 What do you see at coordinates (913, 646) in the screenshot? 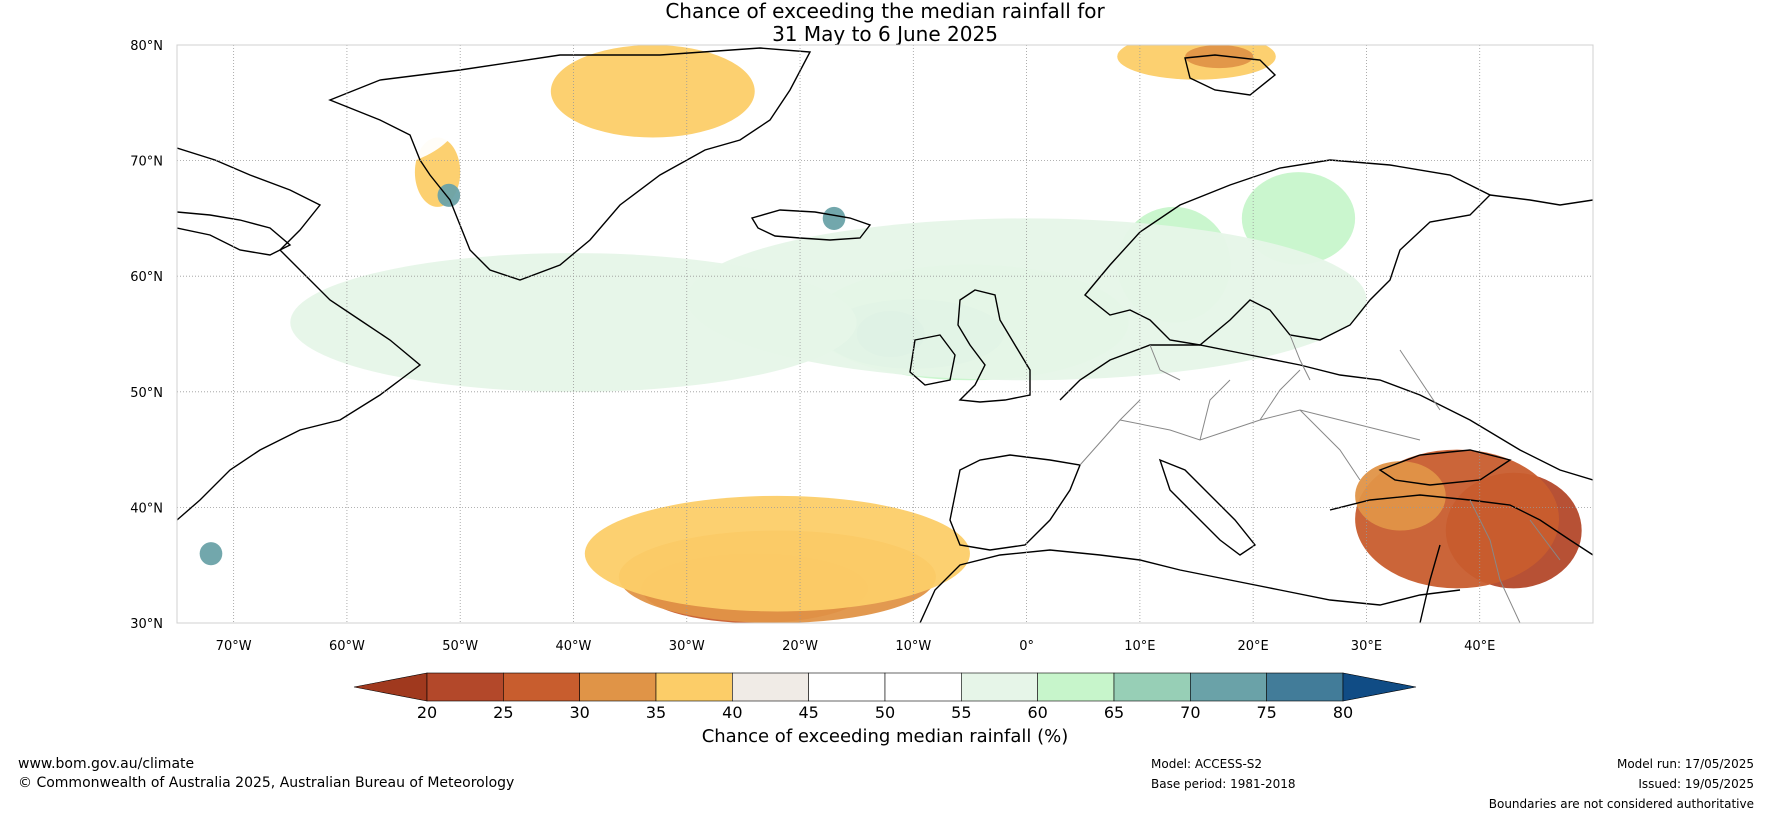
I see `lon-label: 10°W` at bounding box center [913, 646].